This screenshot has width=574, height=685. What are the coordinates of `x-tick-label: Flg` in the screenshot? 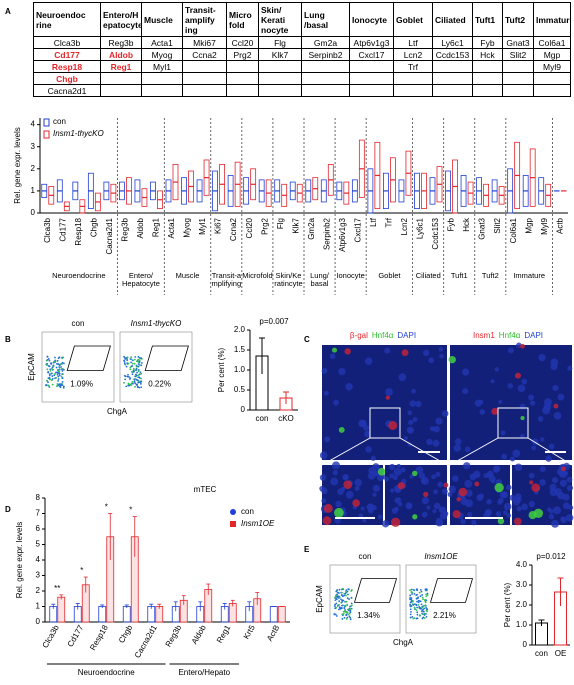 It's located at (280, 223).